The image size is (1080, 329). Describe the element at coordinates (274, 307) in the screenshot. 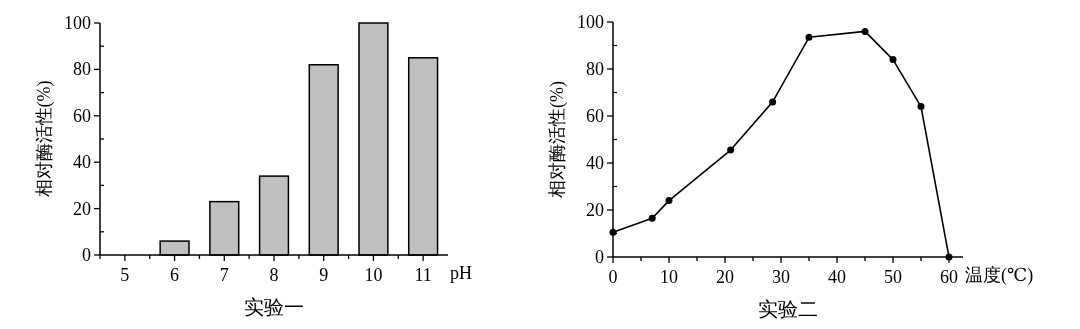

I see `text: 实验一` at that location.